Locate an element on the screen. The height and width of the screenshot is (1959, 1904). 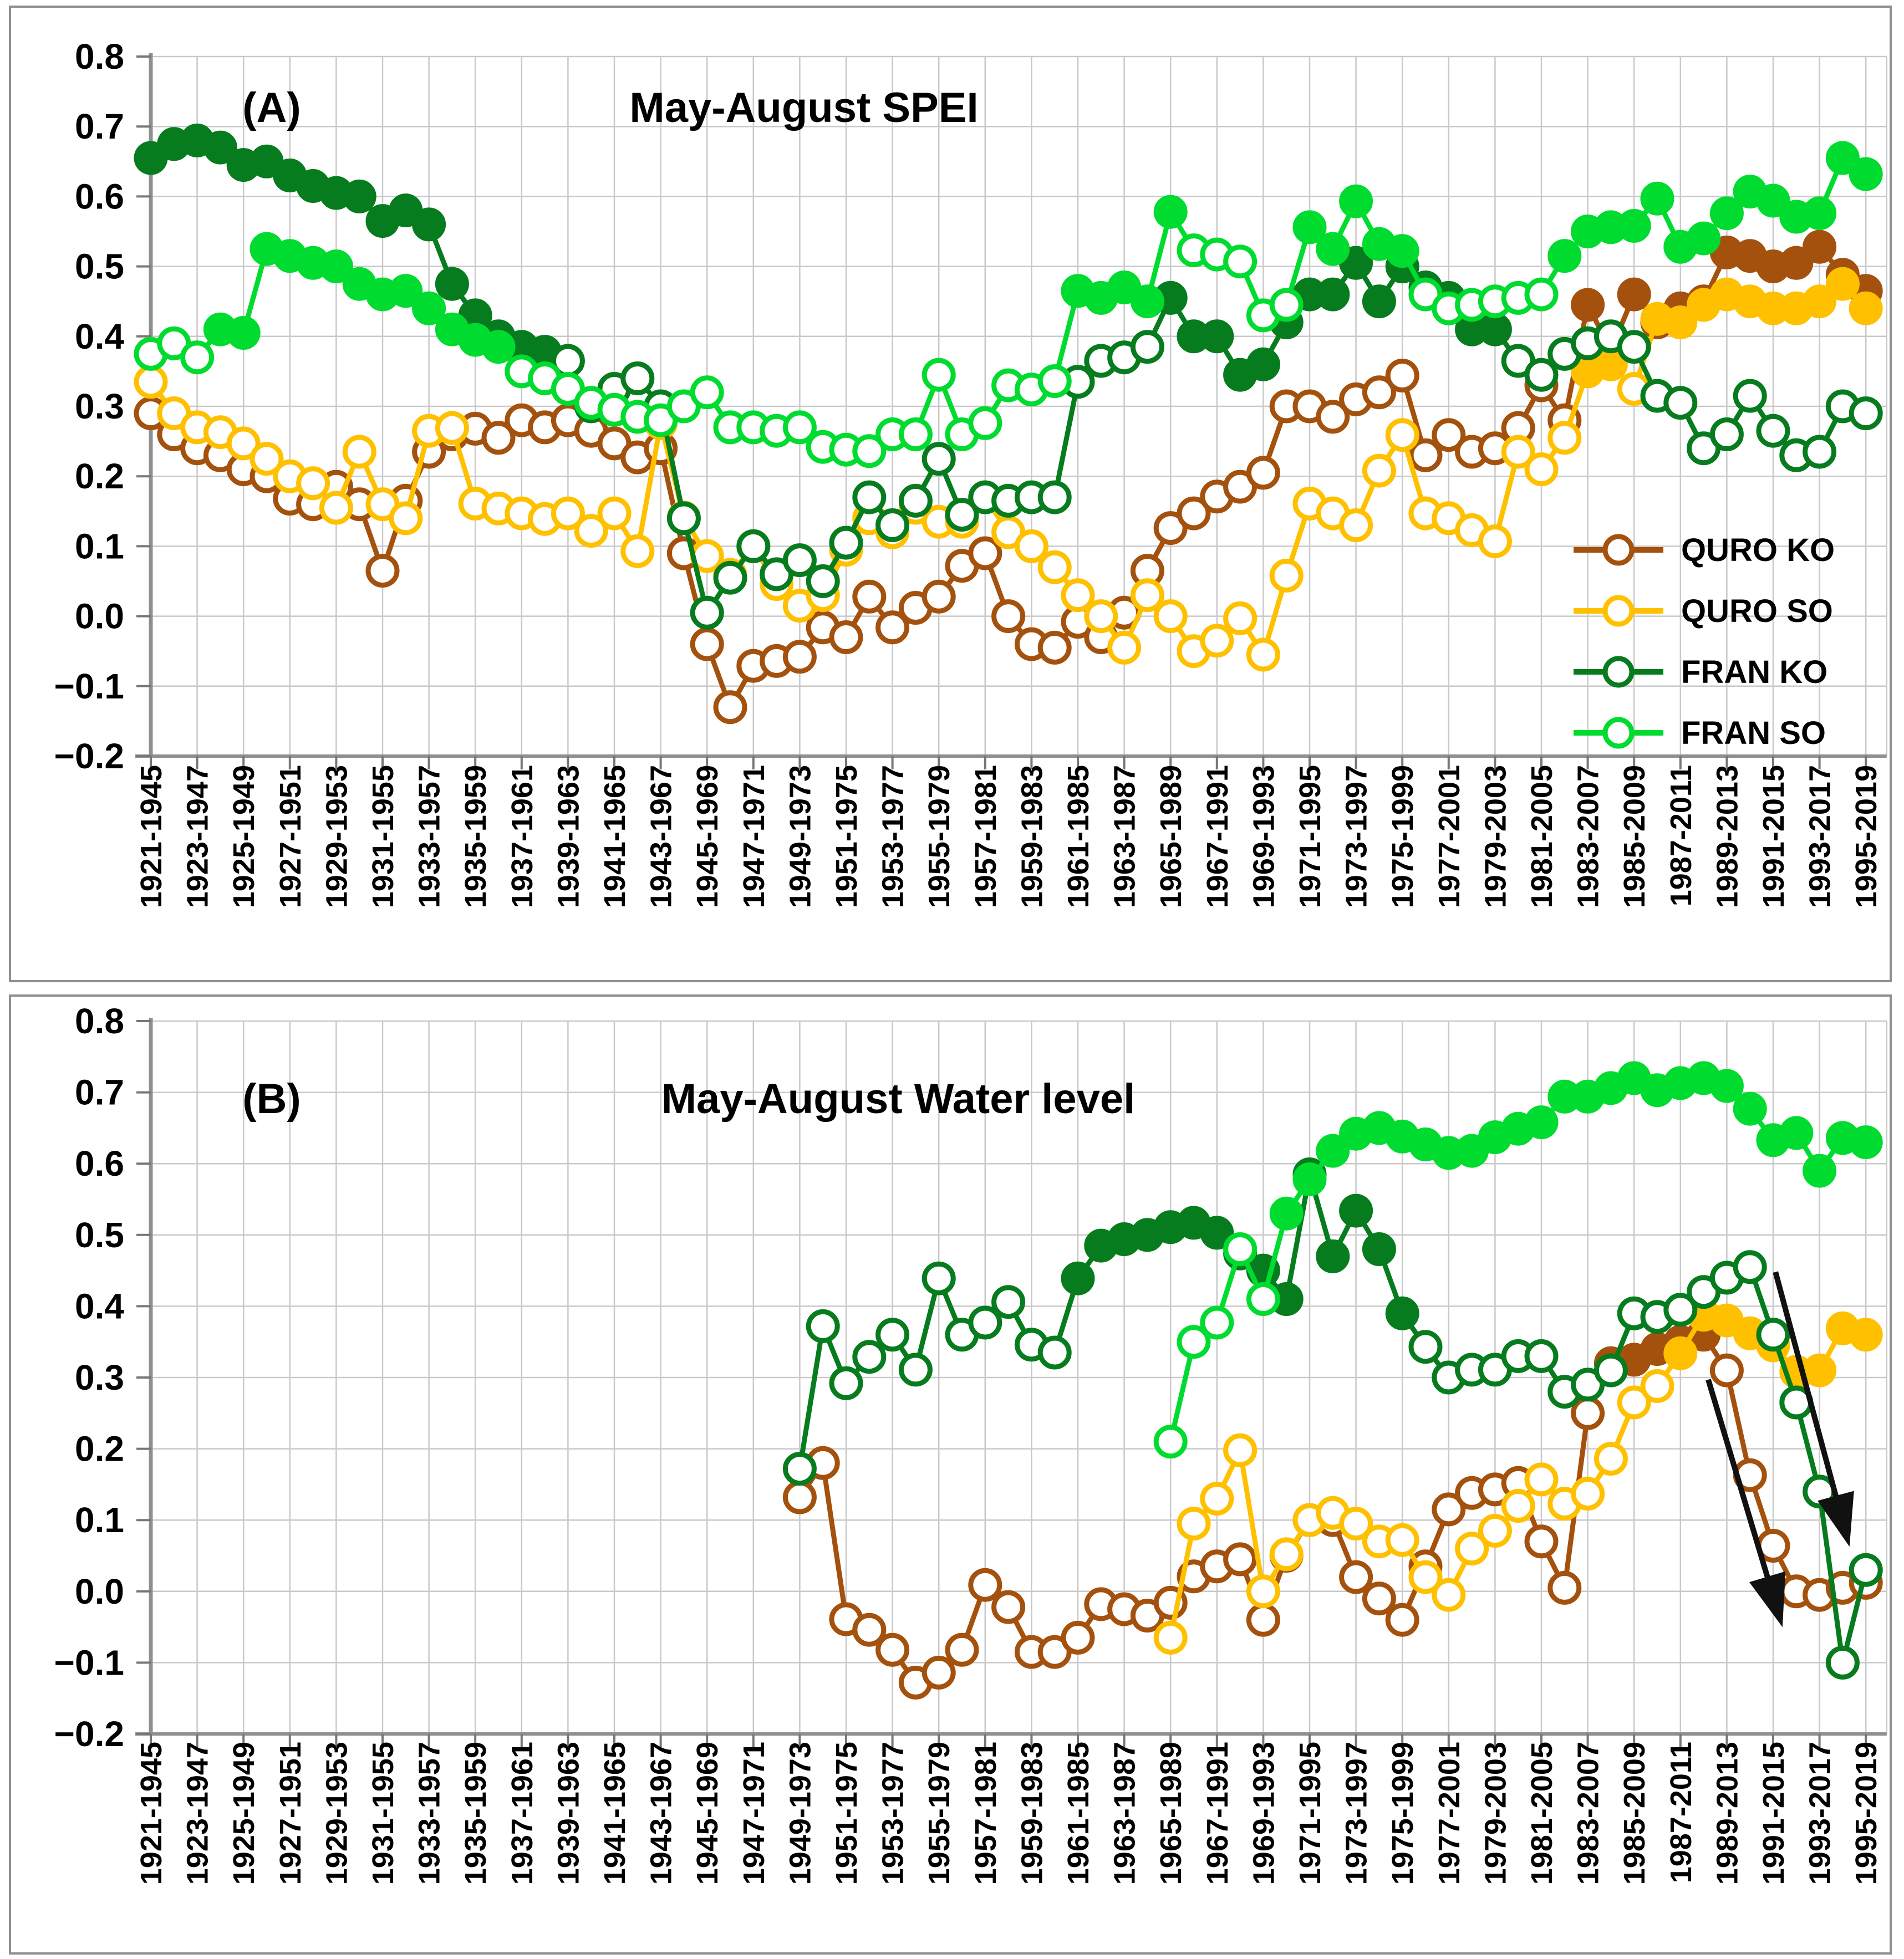
x-tick-label: 1965-1989 is located at coordinates (1171, 836).